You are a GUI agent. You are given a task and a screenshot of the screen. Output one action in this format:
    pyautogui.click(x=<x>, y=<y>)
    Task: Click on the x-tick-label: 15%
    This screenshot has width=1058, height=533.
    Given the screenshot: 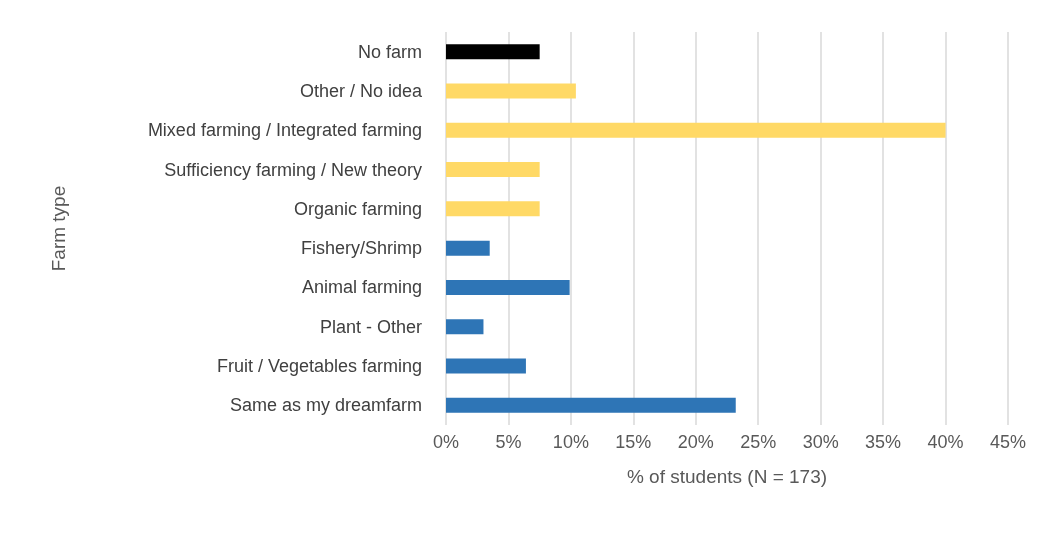 What is the action you would take?
    pyautogui.click(x=633, y=442)
    